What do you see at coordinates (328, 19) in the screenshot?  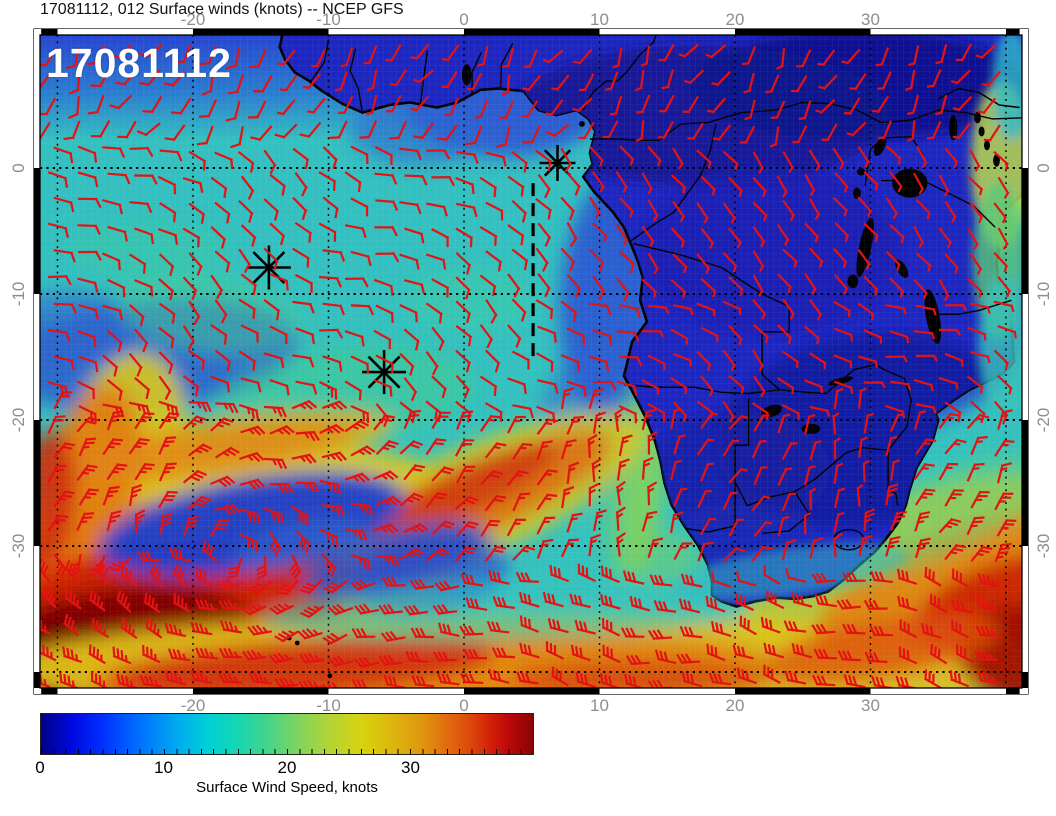 I see `top-axis-tick-label: -10` at bounding box center [328, 19].